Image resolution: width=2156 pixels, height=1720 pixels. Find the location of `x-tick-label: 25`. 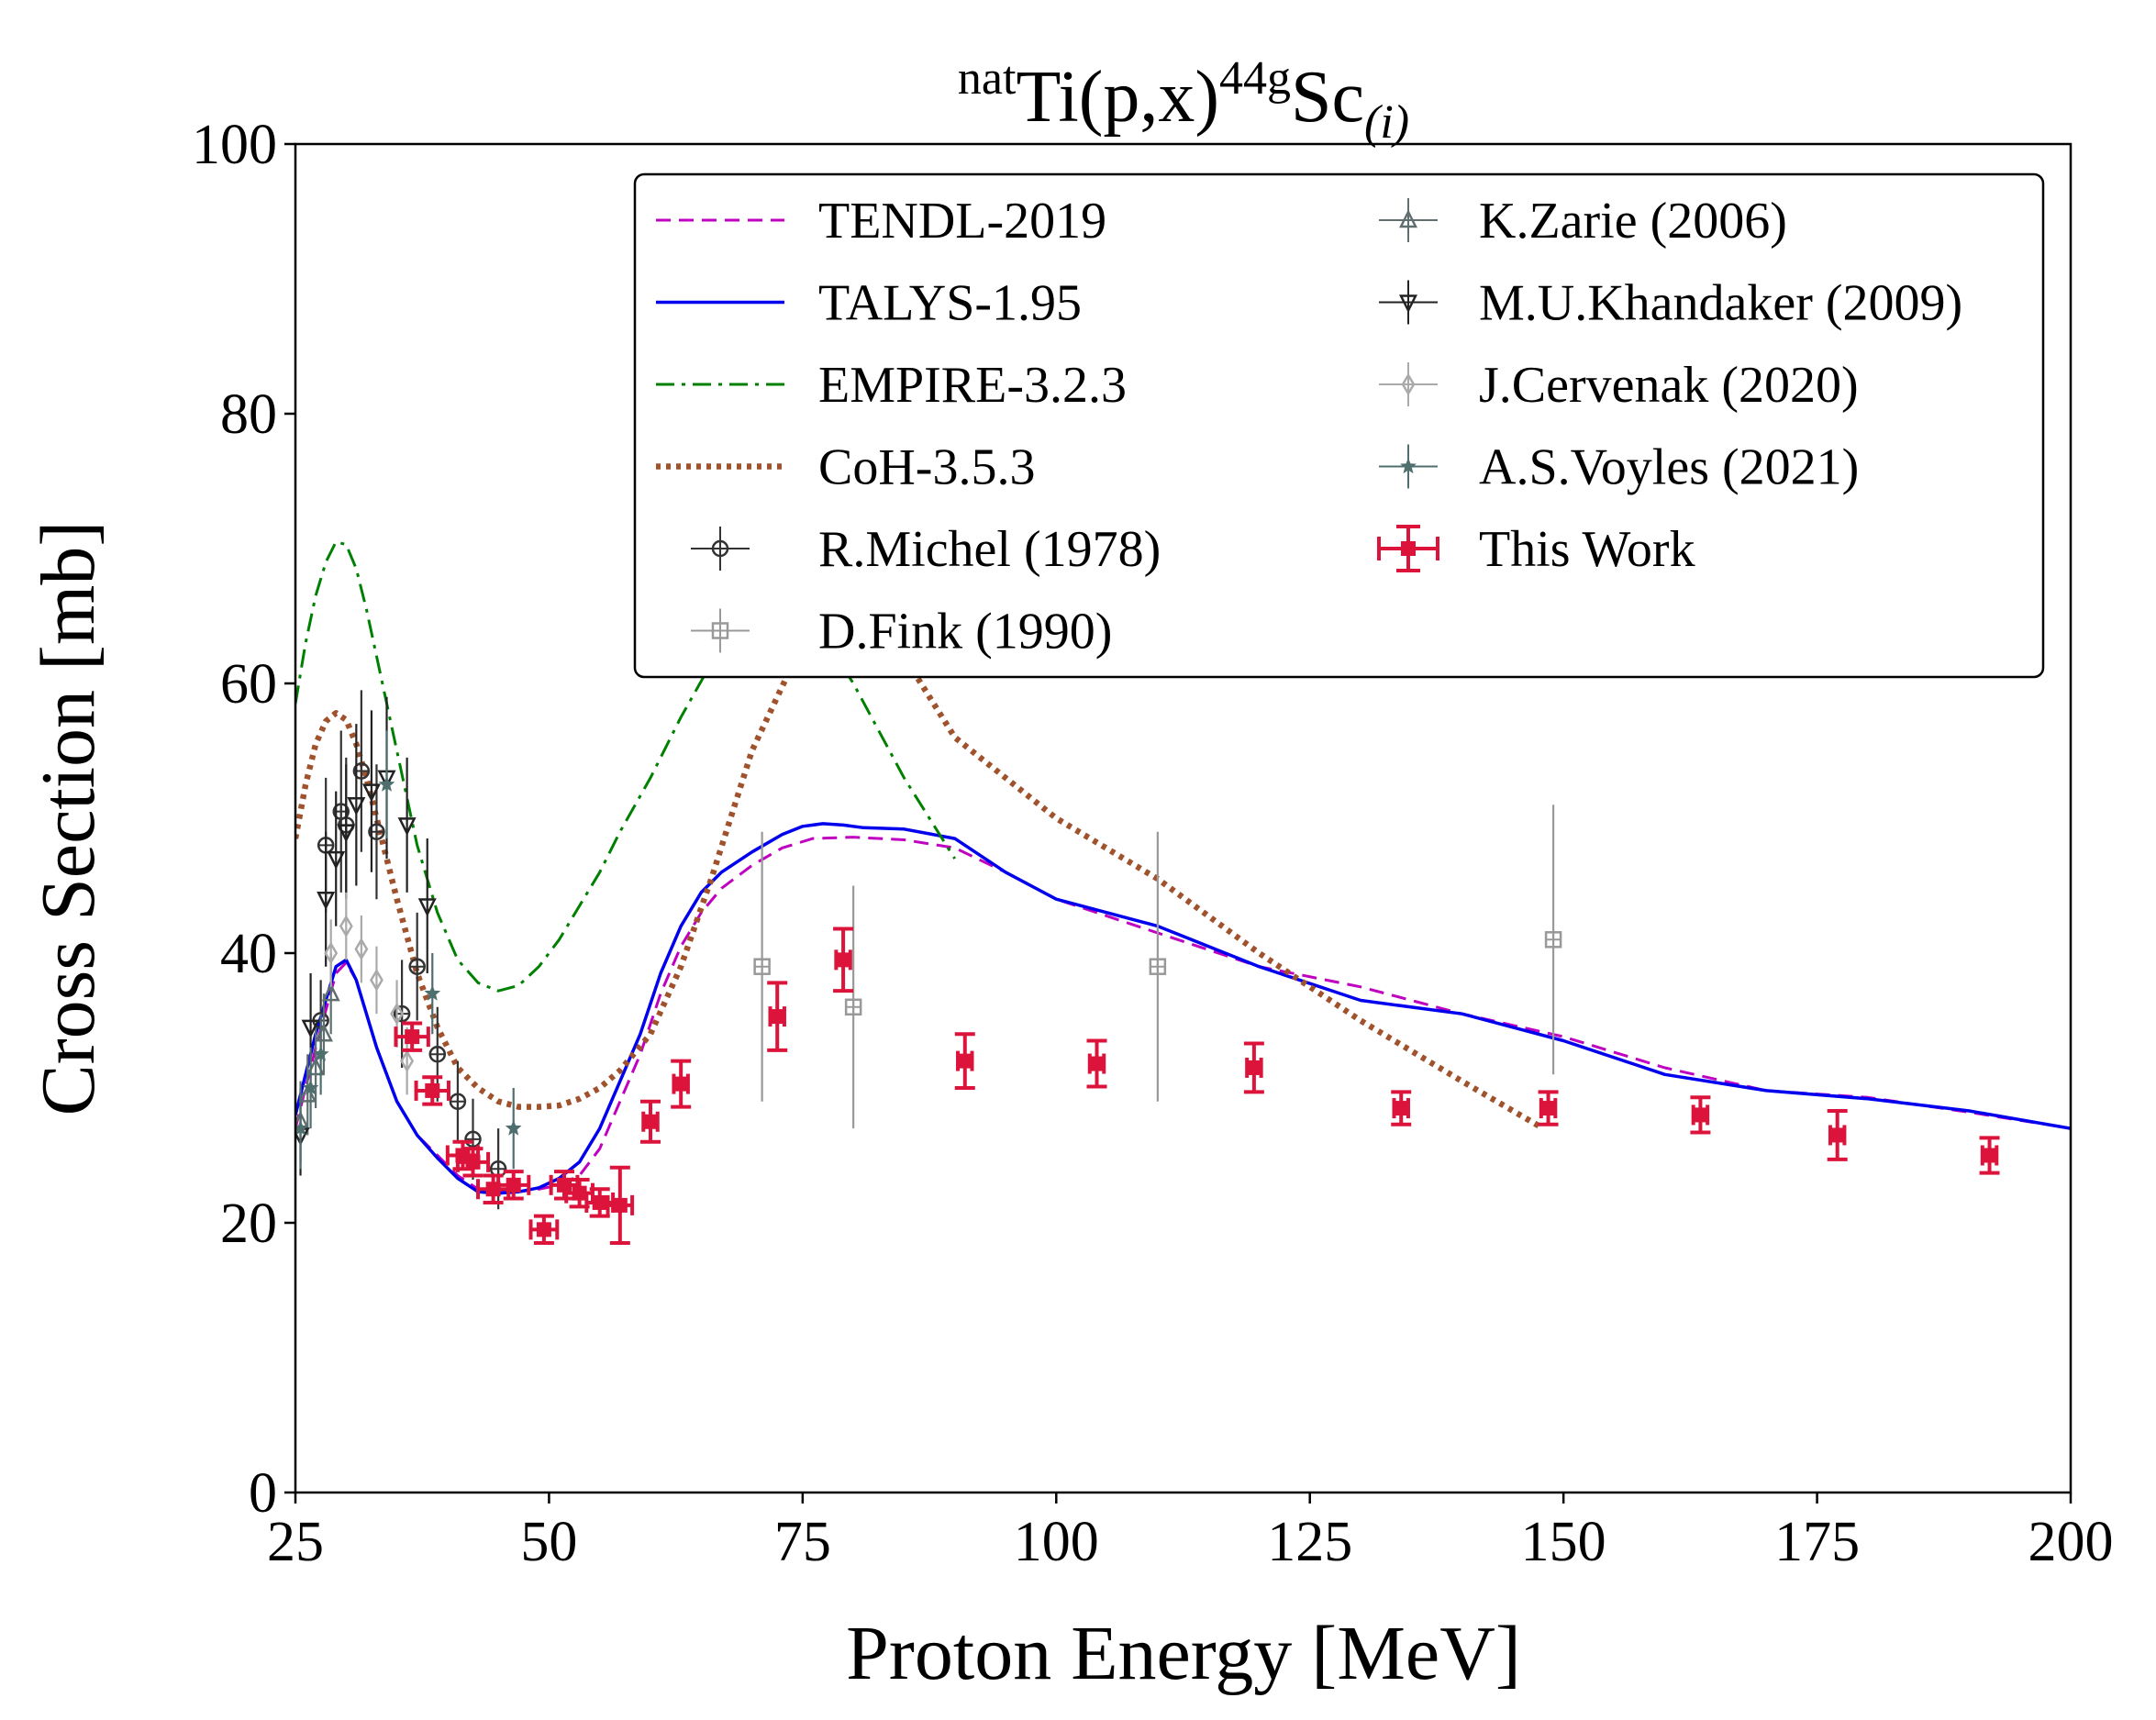

x-tick-label: 25 is located at coordinates (295, 1542).